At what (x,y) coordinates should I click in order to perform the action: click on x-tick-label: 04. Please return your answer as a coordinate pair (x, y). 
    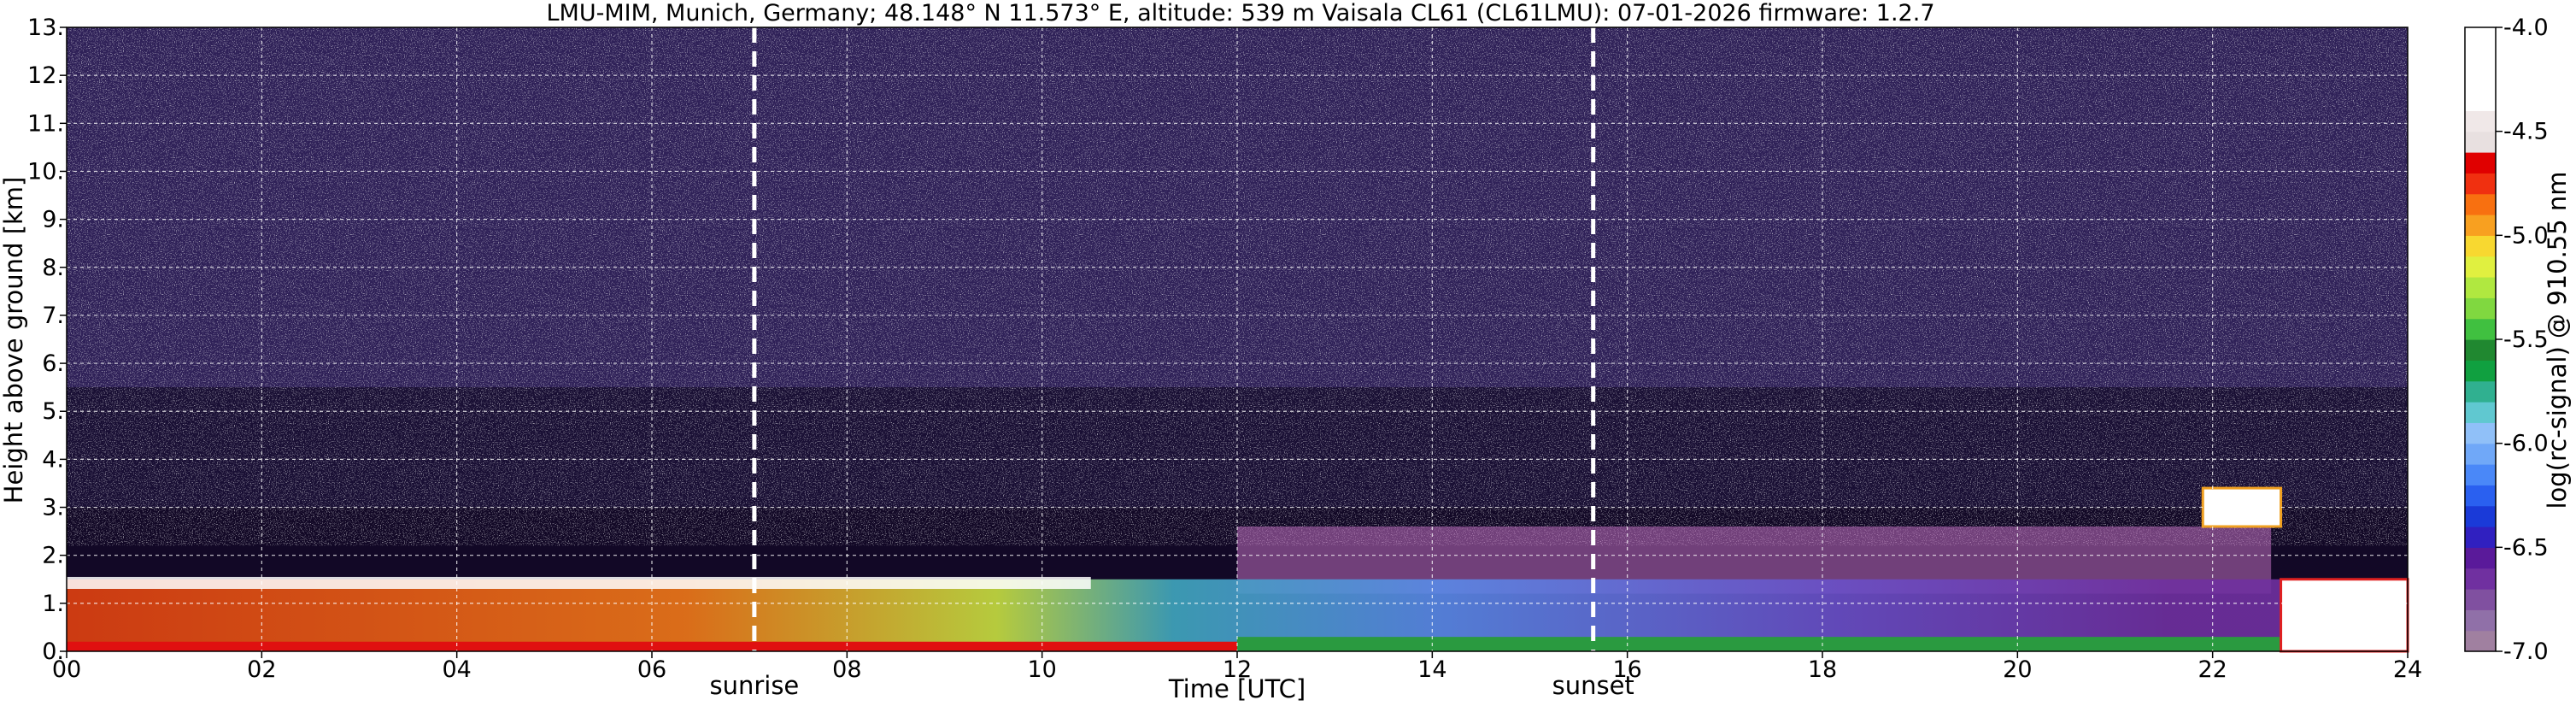
    Looking at the image, I should click on (456, 669).